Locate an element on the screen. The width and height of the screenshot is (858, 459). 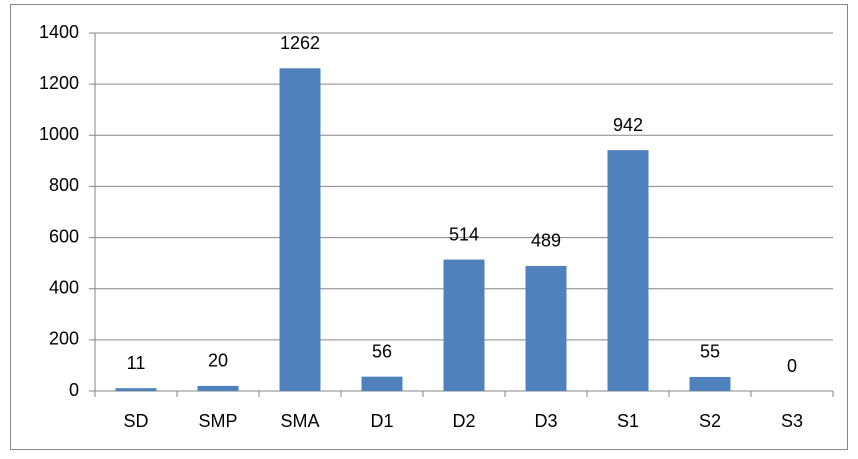
x-tick-label: D3 is located at coordinates (545, 421).